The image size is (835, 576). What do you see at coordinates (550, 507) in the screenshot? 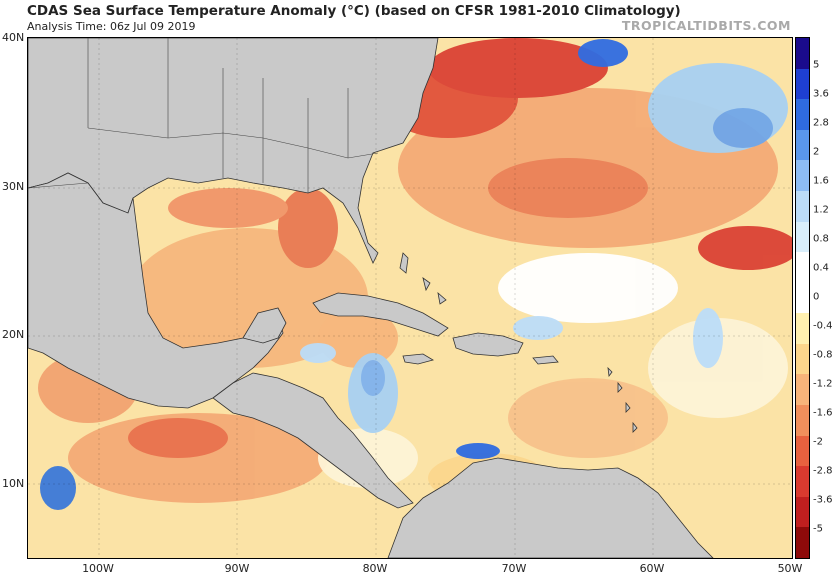
I see `land-south-america` at bounding box center [550, 507].